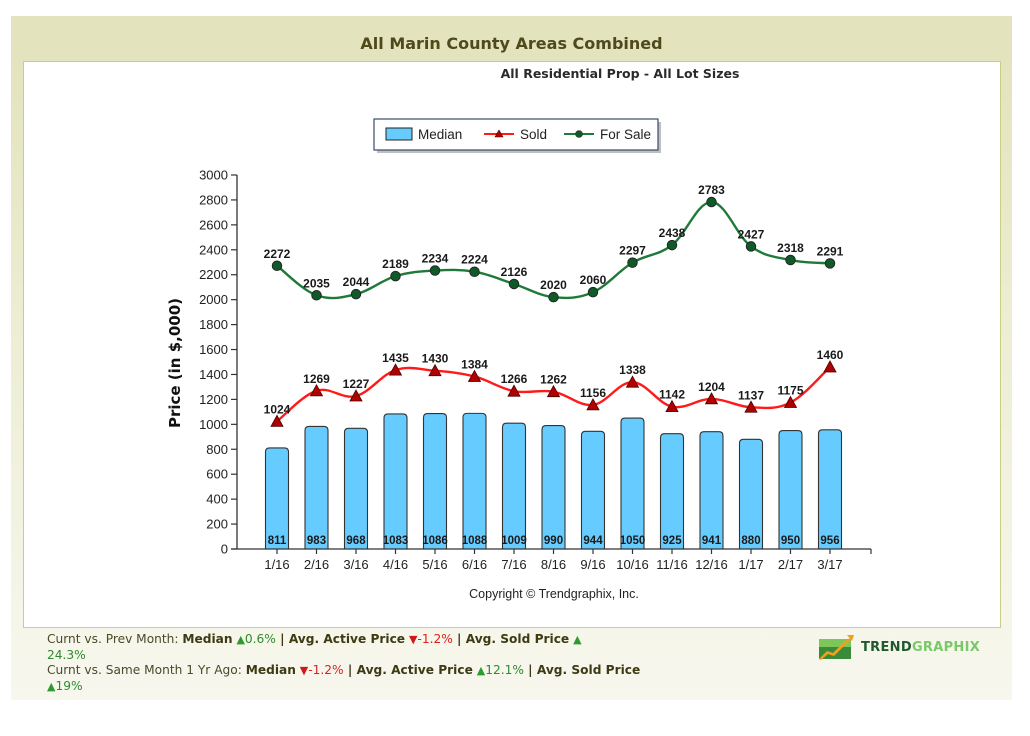 This screenshot has height=736, width=1030. What do you see at coordinates (751, 234) in the screenshot?
I see `forsale-point-label: 2427` at bounding box center [751, 234].